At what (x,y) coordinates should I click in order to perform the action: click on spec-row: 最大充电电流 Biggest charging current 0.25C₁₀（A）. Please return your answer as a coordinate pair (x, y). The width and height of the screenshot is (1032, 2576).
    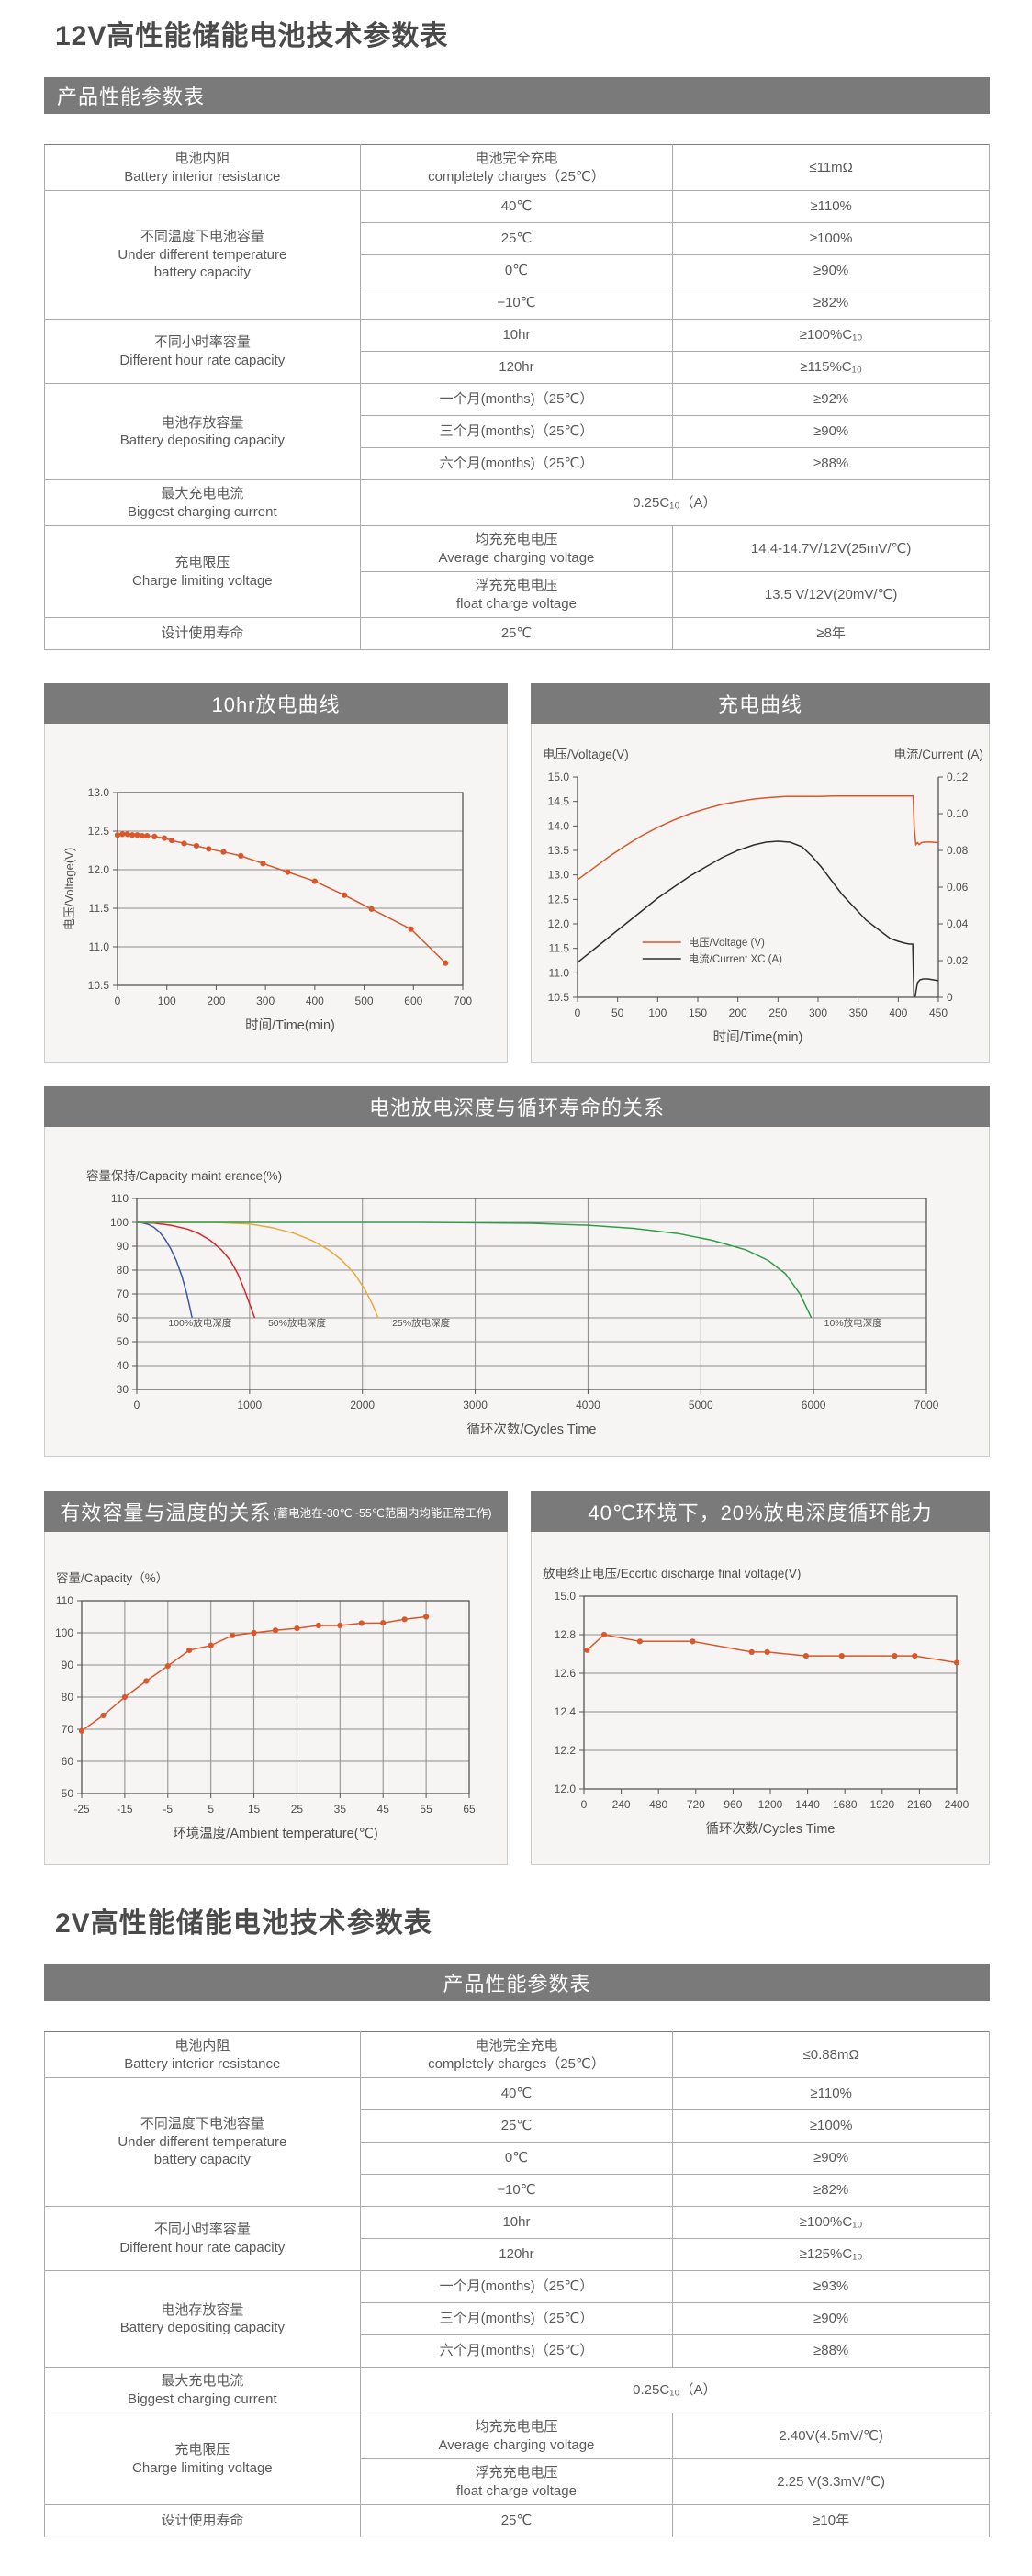
    Looking at the image, I should click on (517, 2390).